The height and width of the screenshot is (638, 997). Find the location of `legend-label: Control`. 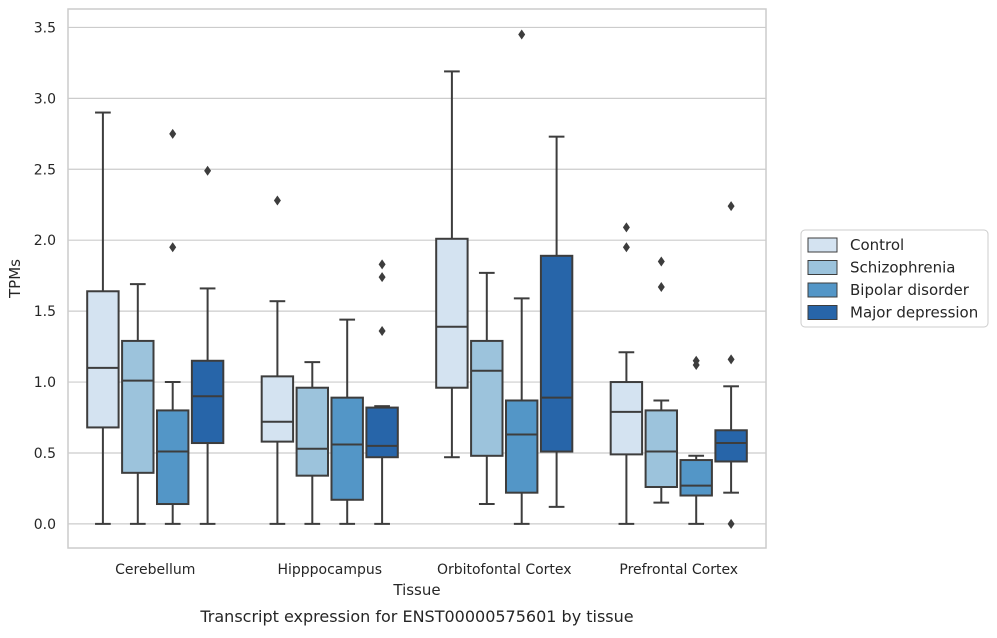

legend-label: Control is located at coordinates (877, 245).